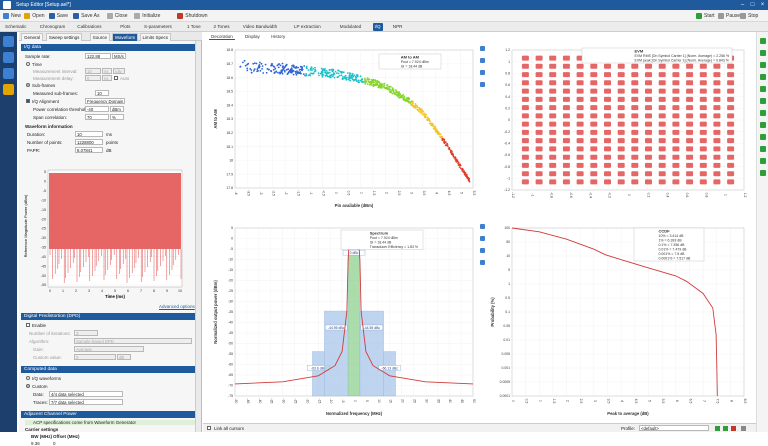 The width and height of the screenshot is (768, 446). I want to click on toolbar-open-button: Open, so click(34, 16).